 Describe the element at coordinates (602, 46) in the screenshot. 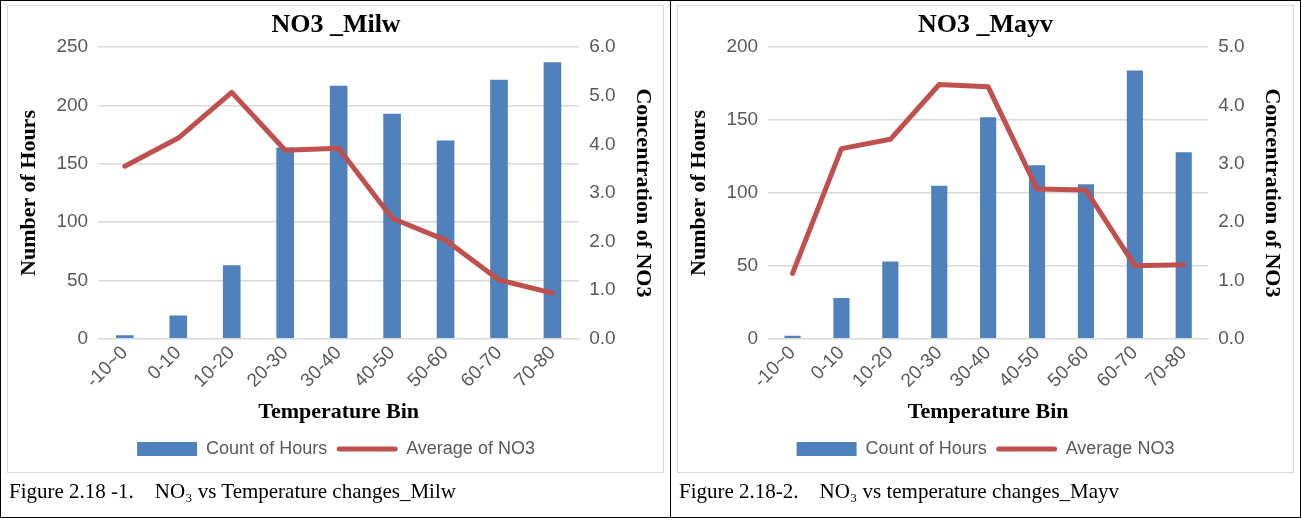

I see `y2-tick-label: 6.0` at that location.